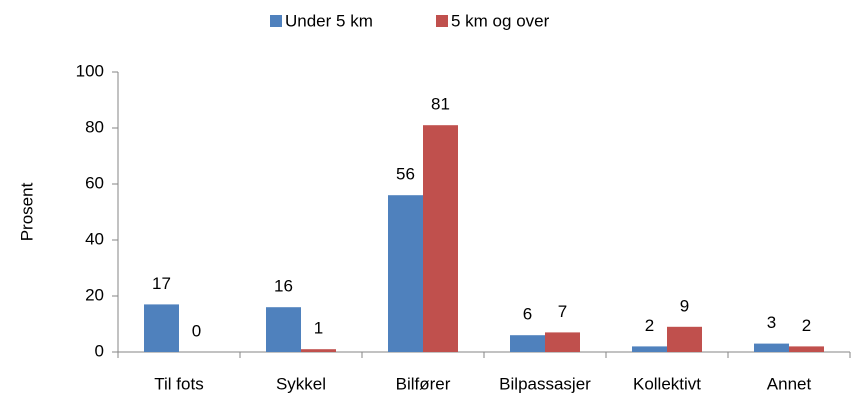 This screenshot has width=852, height=404. Describe the element at coordinates (94, 126) in the screenshot. I see `y-tick-label: 80` at that location.